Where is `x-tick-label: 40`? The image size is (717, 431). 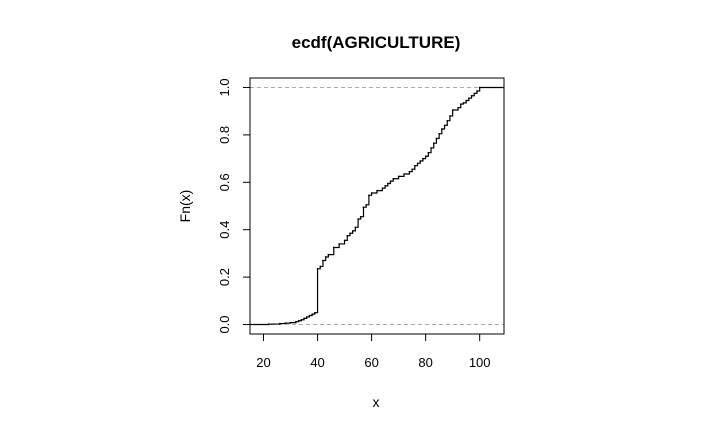 x-tick-label: 40 is located at coordinates (317, 362).